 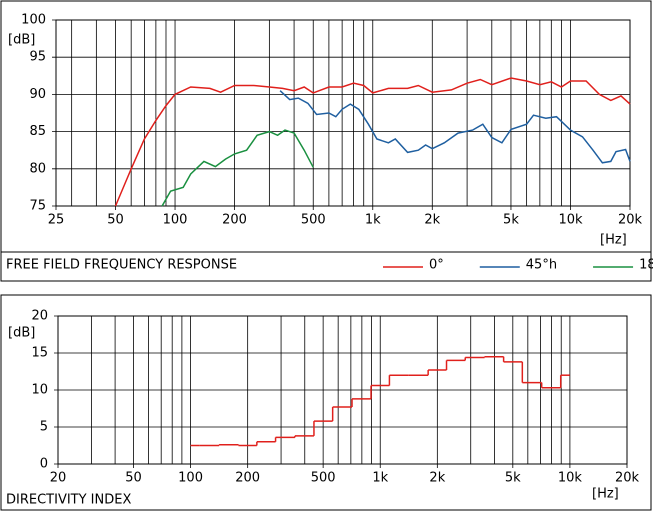 I want to click on y-tick-label: 0, so click(x=44, y=464).